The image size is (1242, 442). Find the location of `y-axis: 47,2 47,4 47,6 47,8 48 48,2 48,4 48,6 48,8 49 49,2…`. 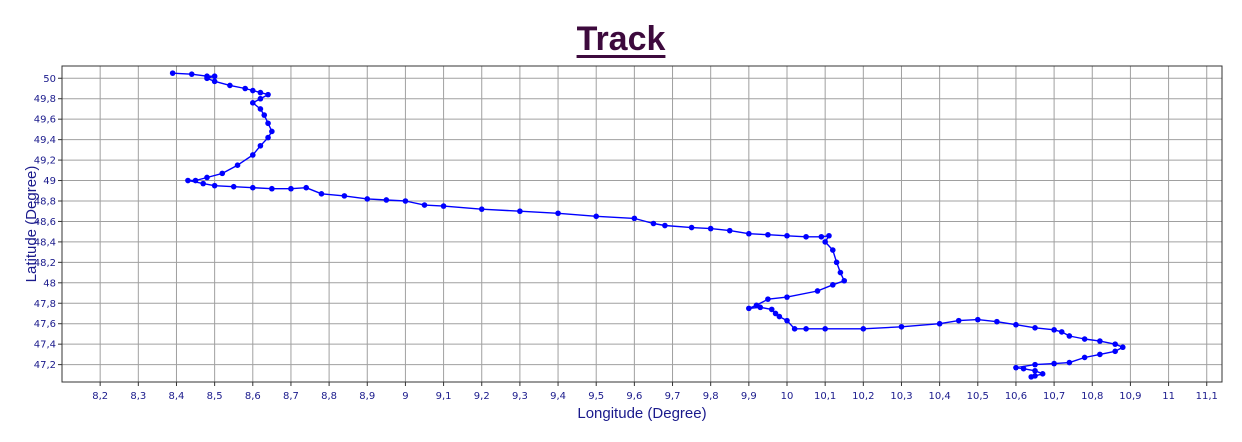

y-axis: 47,2 47,4 47,6 47,8 48 48,2 48,4 48,6 48,8 49 49,2… is located at coordinates (48, 222).